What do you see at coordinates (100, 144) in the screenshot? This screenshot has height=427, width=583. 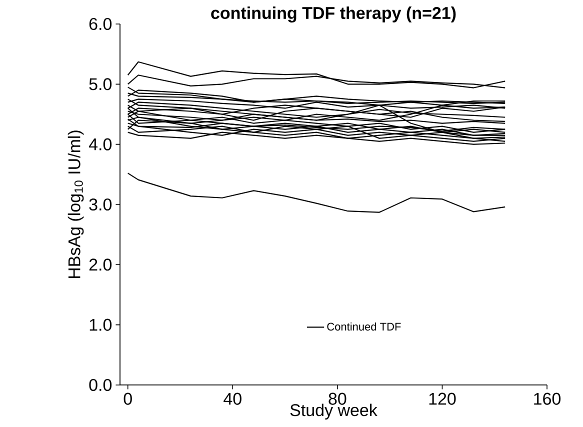 I see `y-tick-label: 4.0` at bounding box center [100, 144].